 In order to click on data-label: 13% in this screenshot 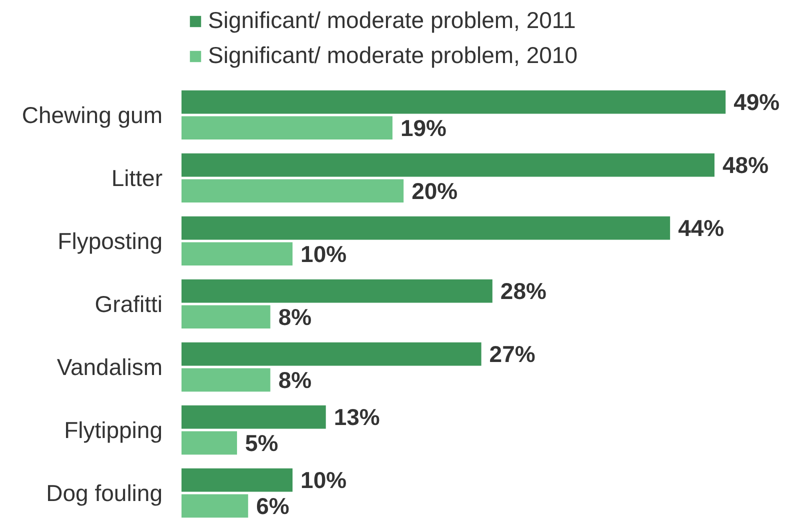, I will do `click(357, 417)`.